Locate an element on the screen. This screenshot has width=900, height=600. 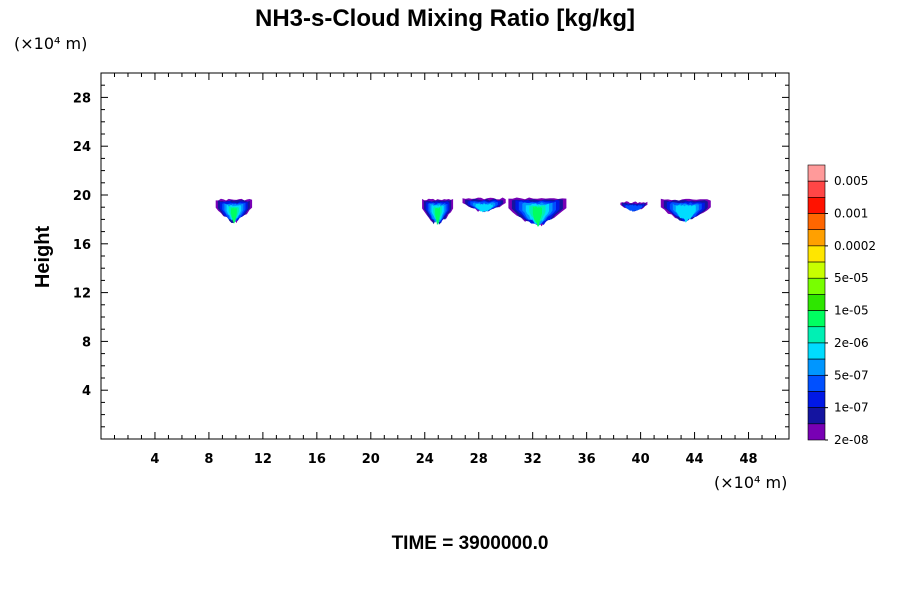
chart-title: NH3-s-Cloud Mixing Ratio [kg/kg] is located at coordinates (445, 18).